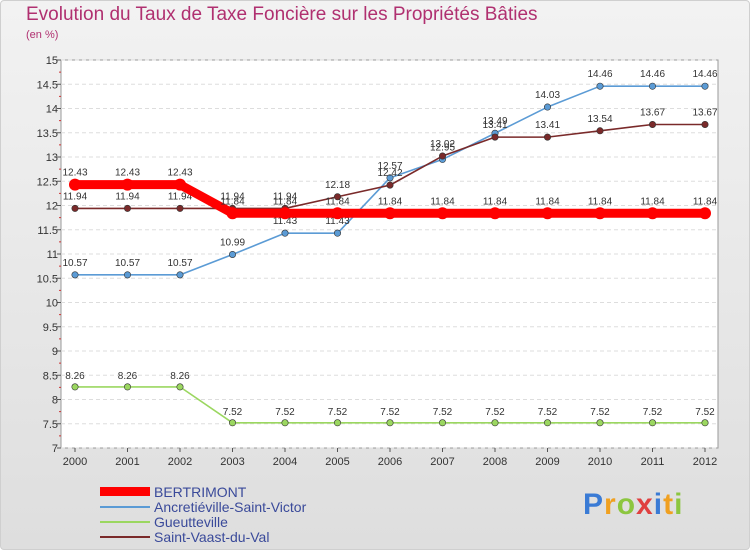  I want to click on proxiti-logo: Proxiti, so click(633, 505).